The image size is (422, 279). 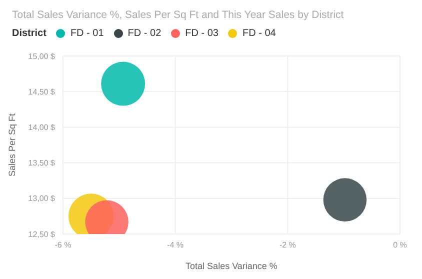 What do you see at coordinates (42, 199) in the screenshot?
I see `y-tick-label: 13,00 $` at bounding box center [42, 199].